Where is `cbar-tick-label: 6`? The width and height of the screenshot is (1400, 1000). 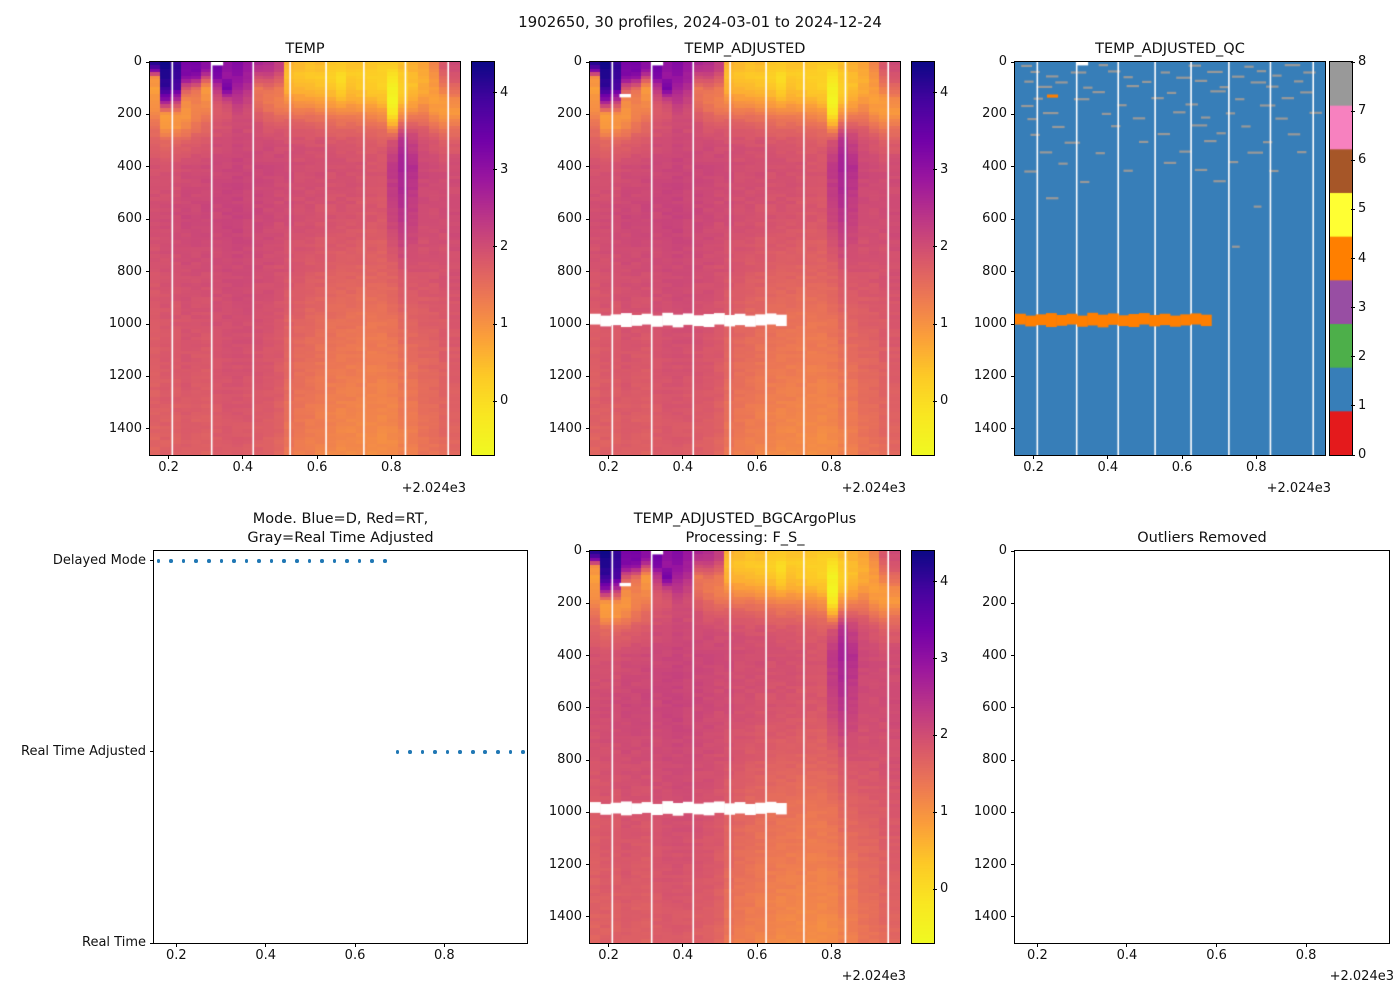 cbar-tick-label: 6 is located at coordinates (1362, 160).